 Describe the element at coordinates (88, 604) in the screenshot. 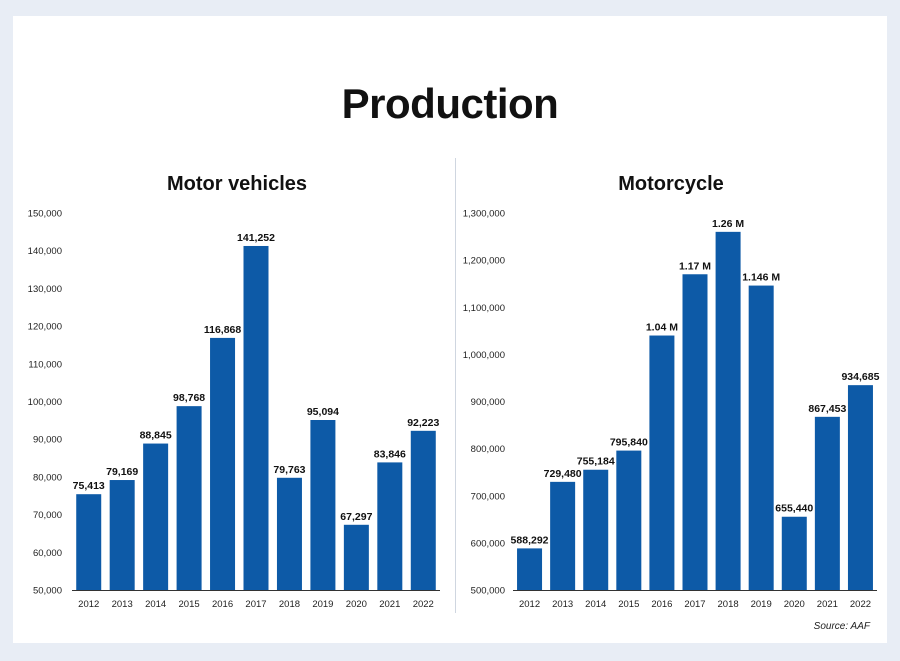

I see `motor-vehicles-x-tick-label: 2012` at that location.